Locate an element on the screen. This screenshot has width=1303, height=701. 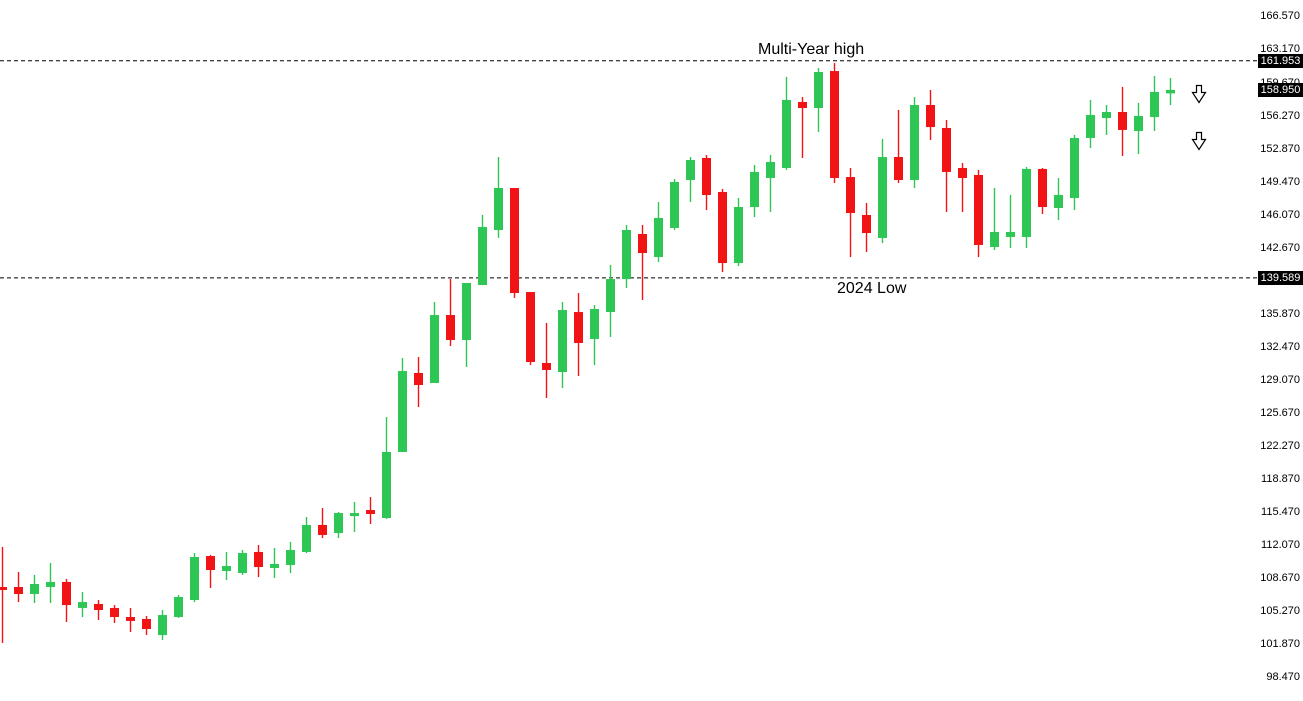
multi-year-high-label: Multi-Year high is located at coordinates (811, 49).